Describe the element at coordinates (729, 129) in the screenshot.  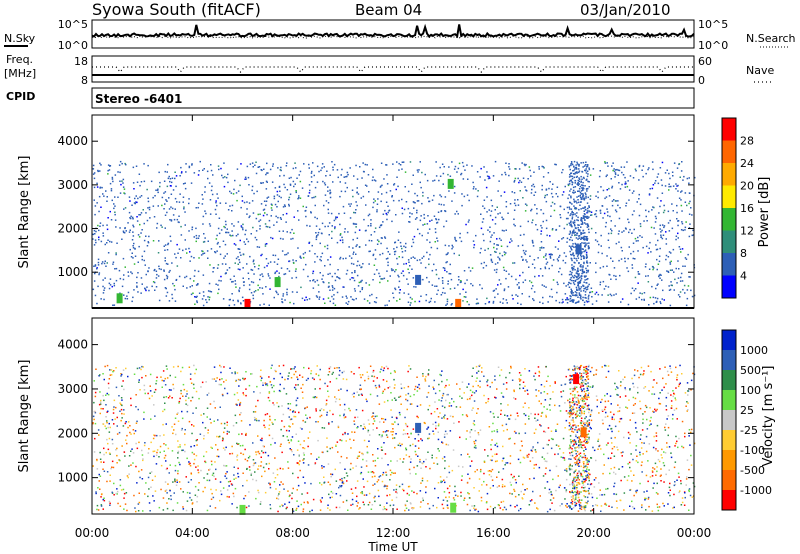
I see `power-colorbar-swatch` at that location.